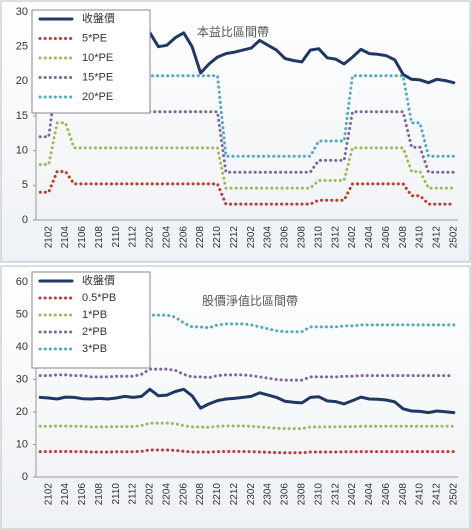 The width and height of the screenshot is (471, 530). What do you see at coordinates (94, 315) in the screenshot?
I see `legend-label: 1*PB` at bounding box center [94, 315].